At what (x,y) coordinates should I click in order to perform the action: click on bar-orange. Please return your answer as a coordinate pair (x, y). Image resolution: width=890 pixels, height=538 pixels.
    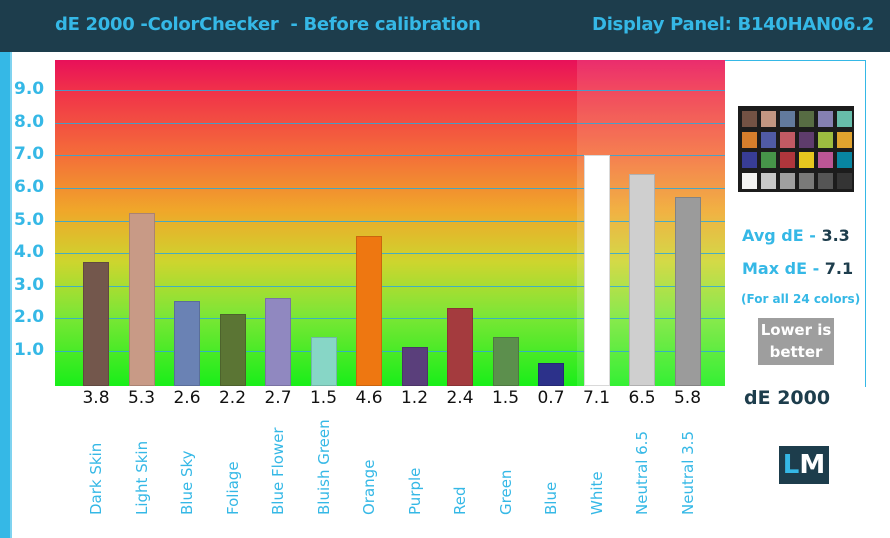
    Looking at the image, I should click on (369, 311).